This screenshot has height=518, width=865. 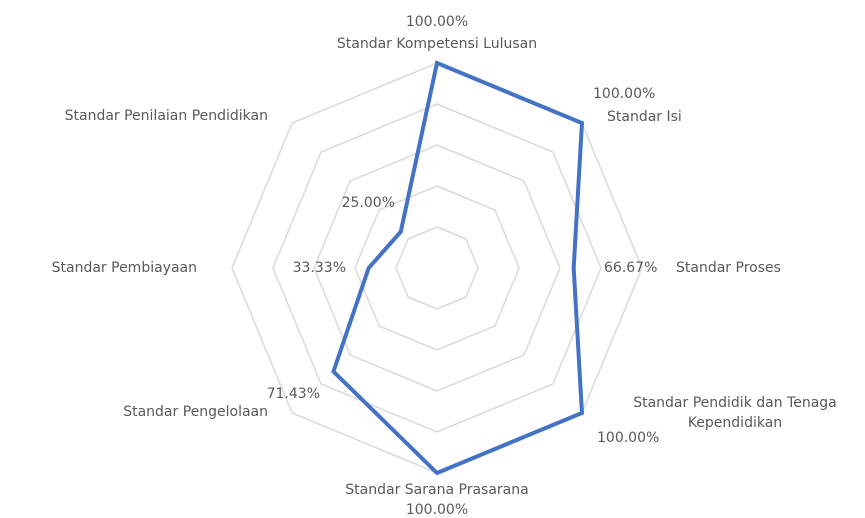 I want to click on category-label: Standar Isi, so click(x=644, y=117).